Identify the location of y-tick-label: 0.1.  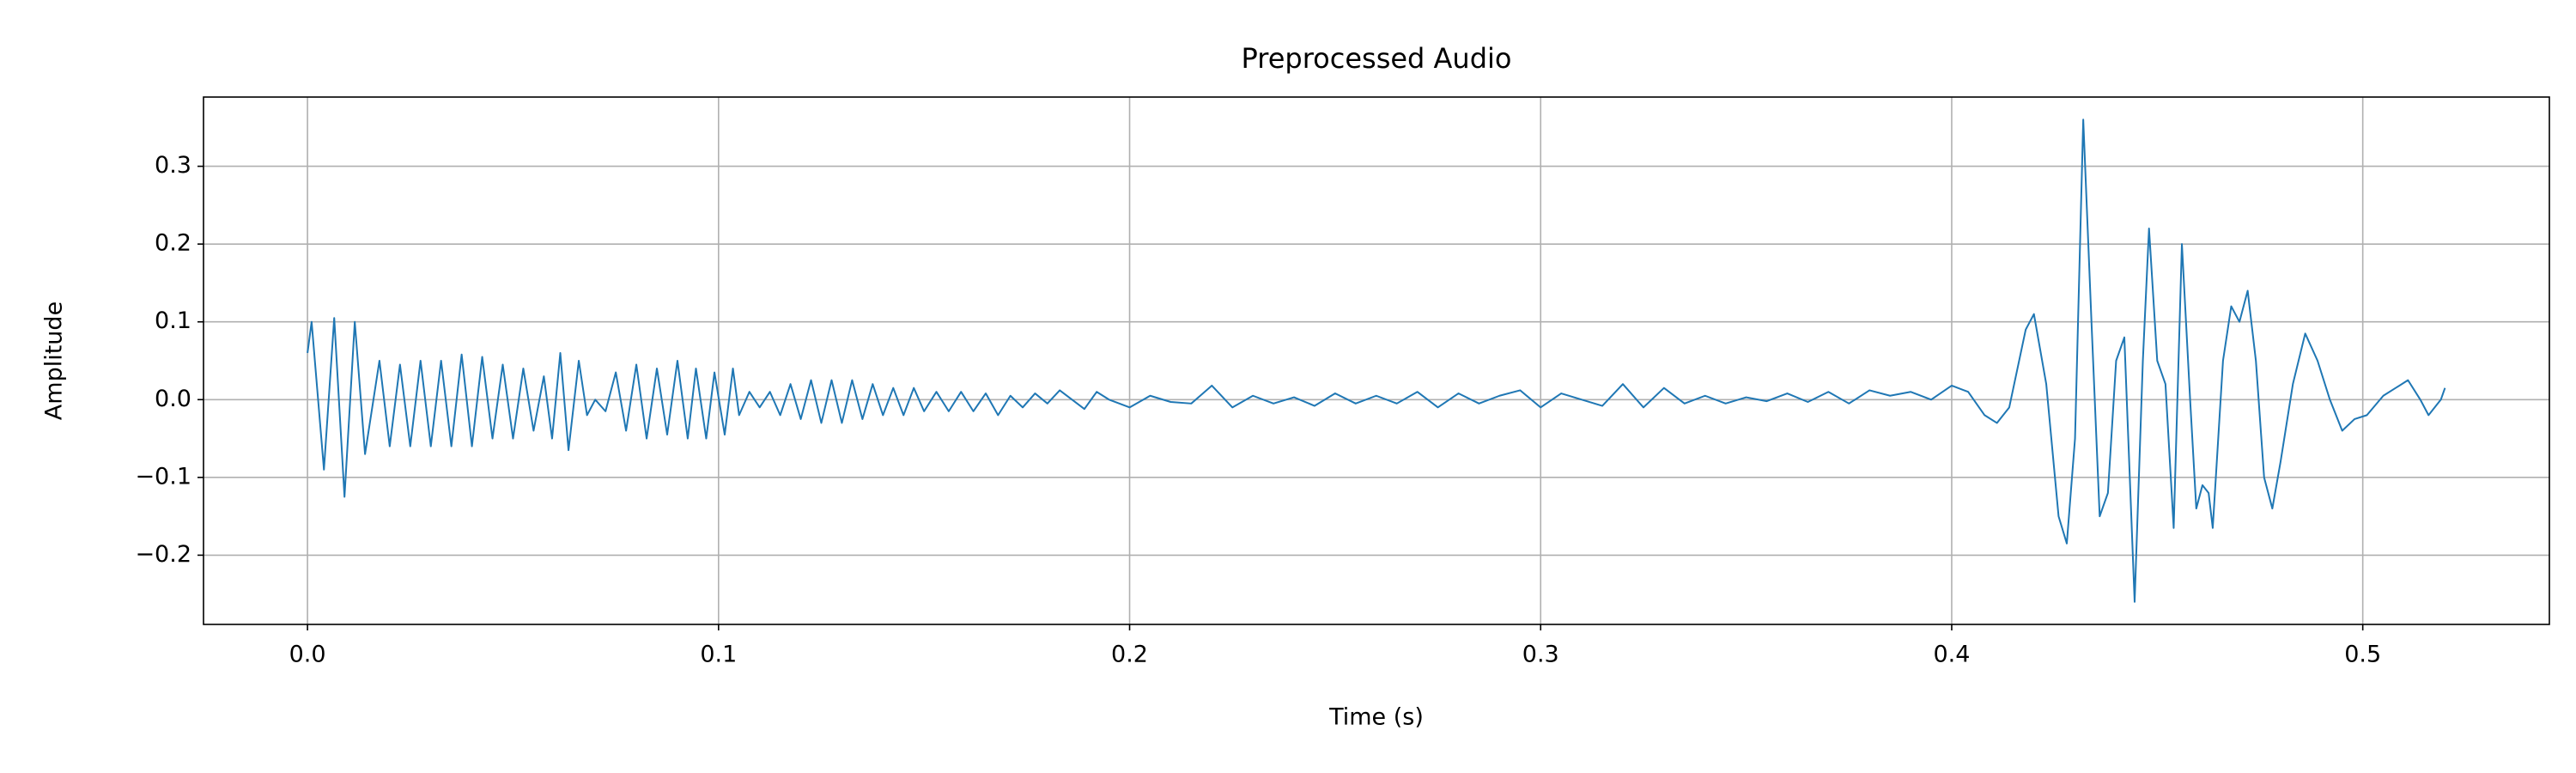
(173, 320).